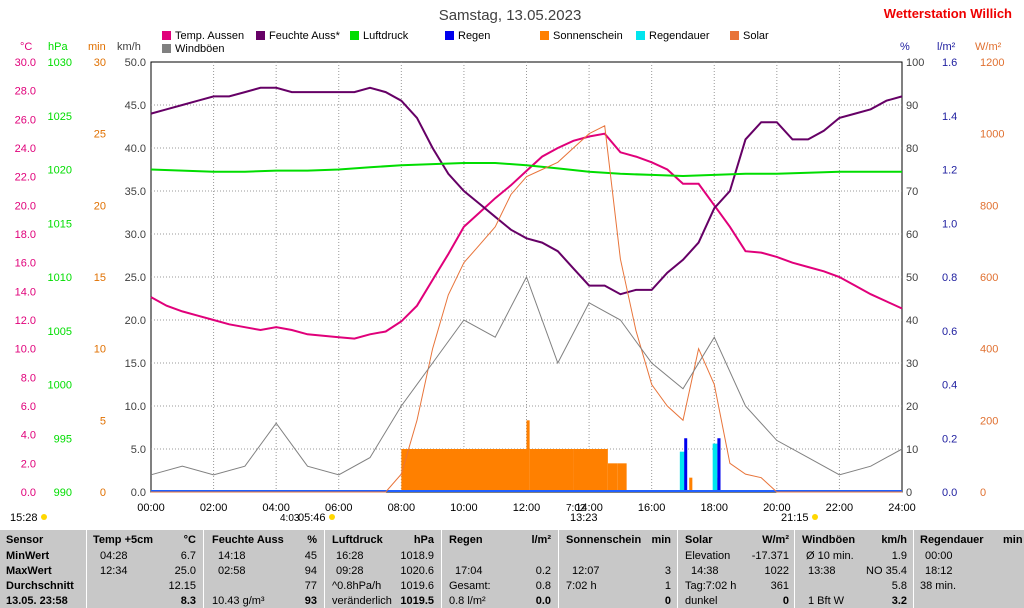 The height and width of the screenshot is (608, 1024). What do you see at coordinates (310, 556) in the screenshot?
I see `table-cell: 45` at bounding box center [310, 556].